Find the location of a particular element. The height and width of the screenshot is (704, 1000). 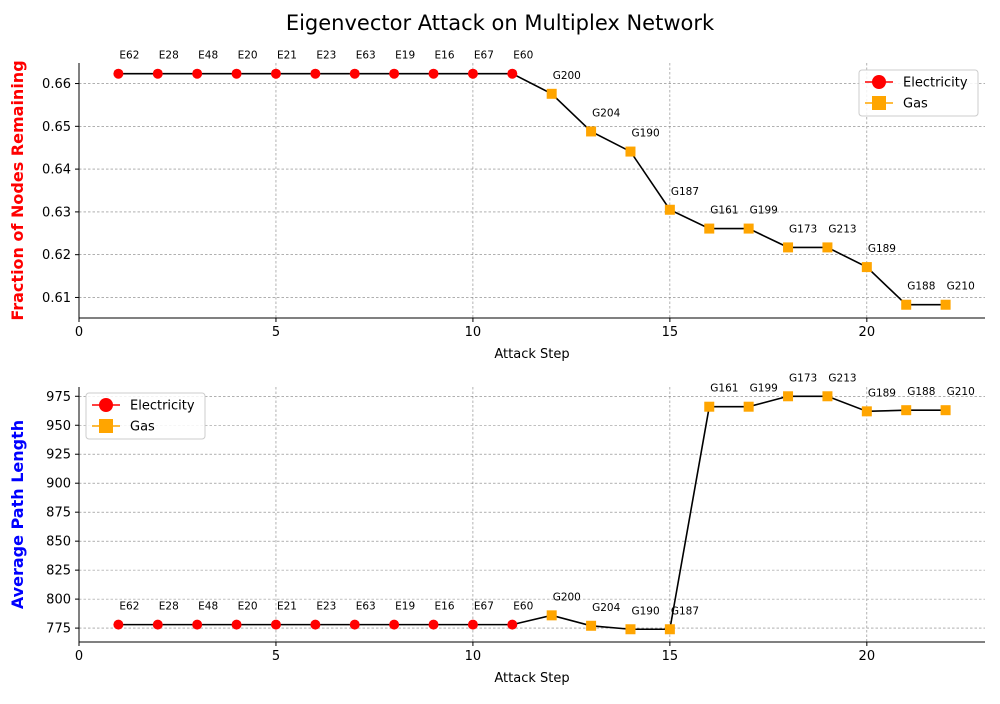

y-axis-title: Fraction of Nodes Remaining is located at coordinates (17, 190).